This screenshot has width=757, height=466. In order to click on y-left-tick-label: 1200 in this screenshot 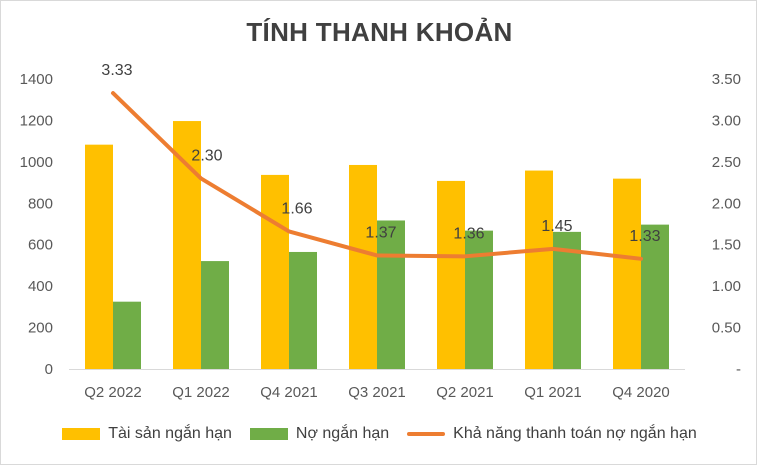, I will do `click(36, 120)`.